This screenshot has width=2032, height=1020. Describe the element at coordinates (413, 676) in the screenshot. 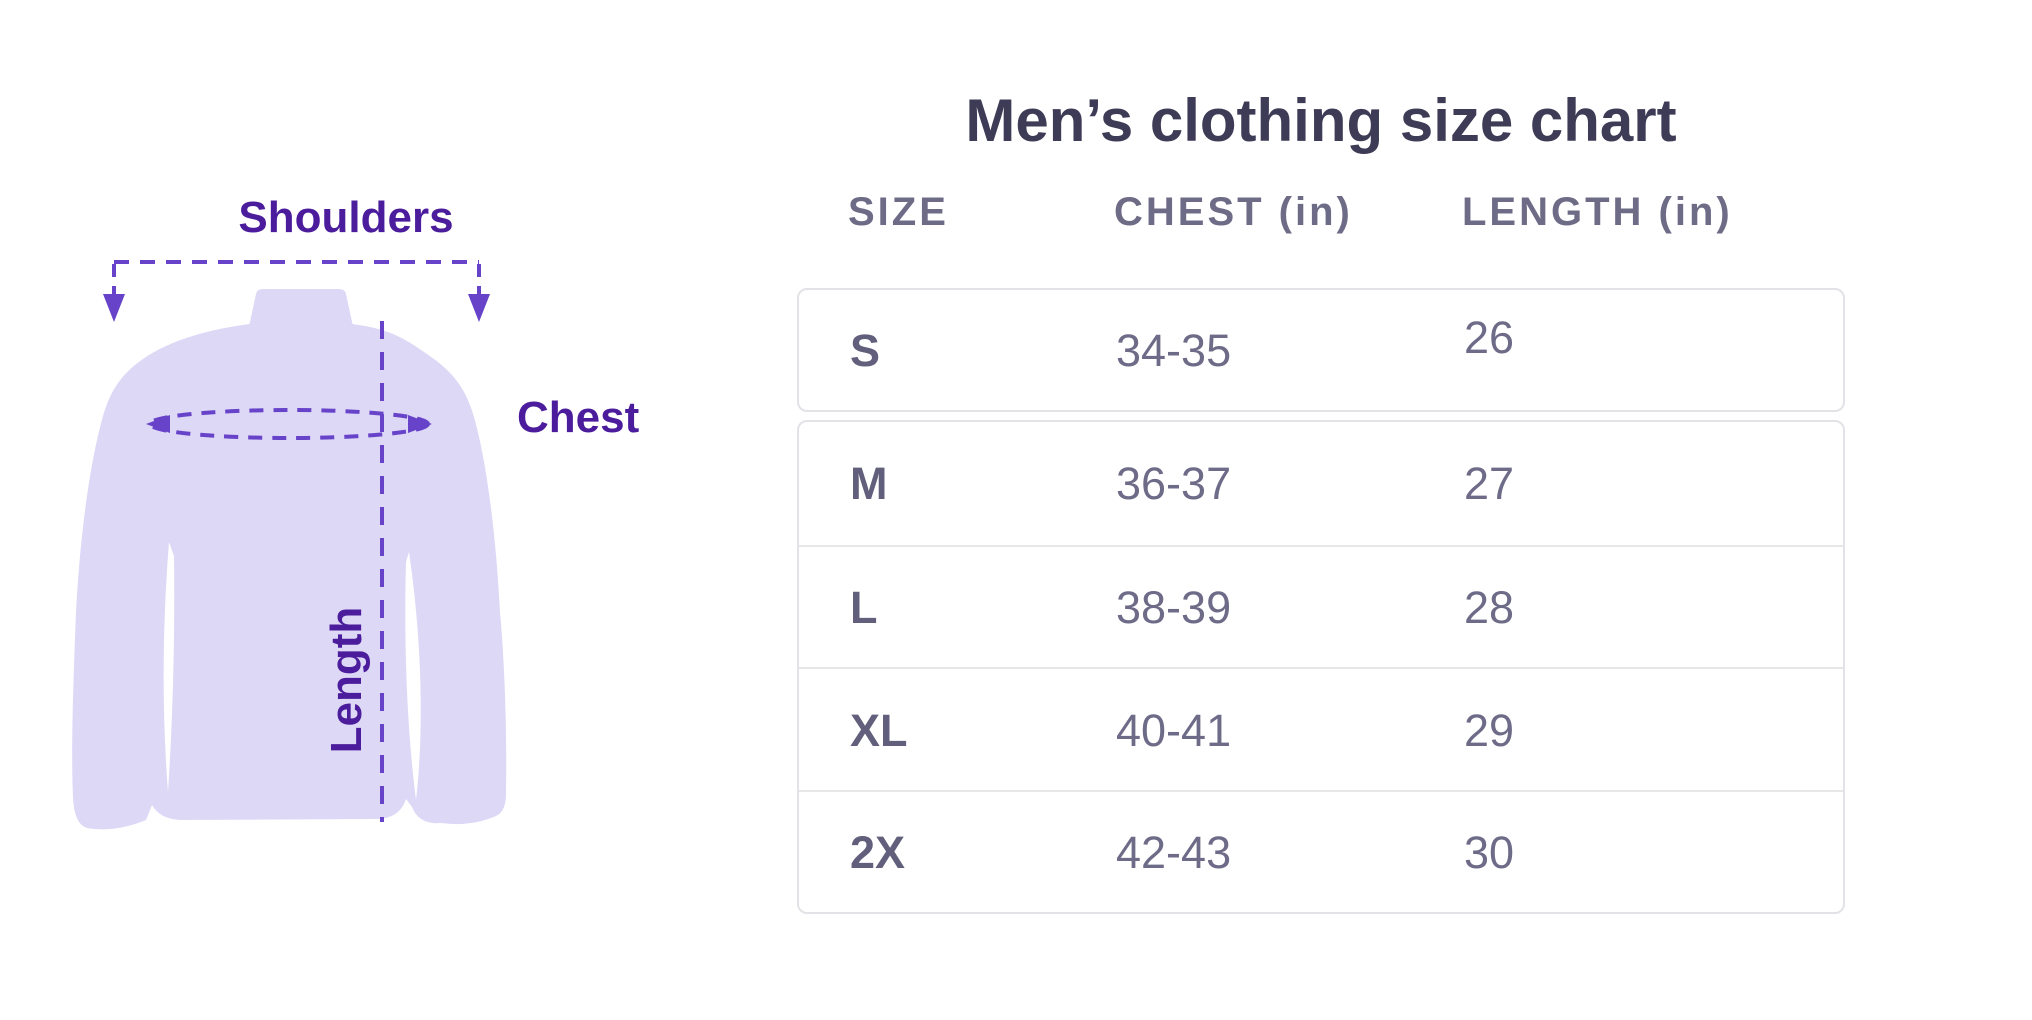

I see `sleeve-seam-right` at that location.